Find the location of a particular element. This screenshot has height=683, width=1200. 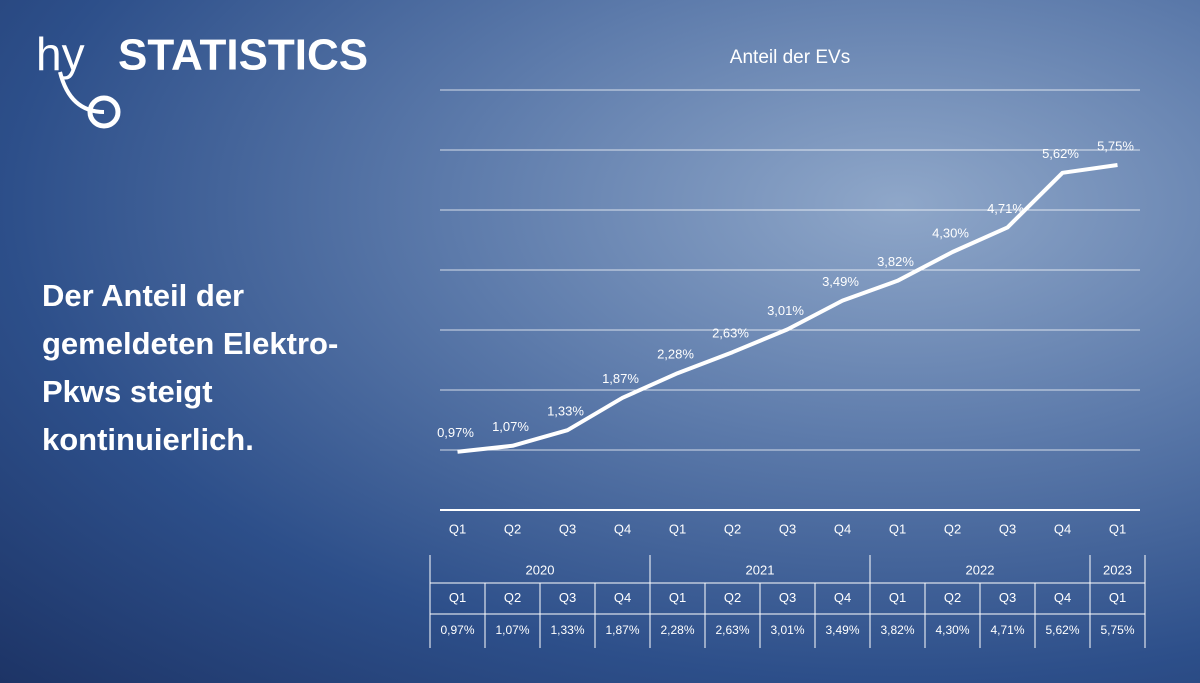

data-label: 2,63% is located at coordinates (730, 333).